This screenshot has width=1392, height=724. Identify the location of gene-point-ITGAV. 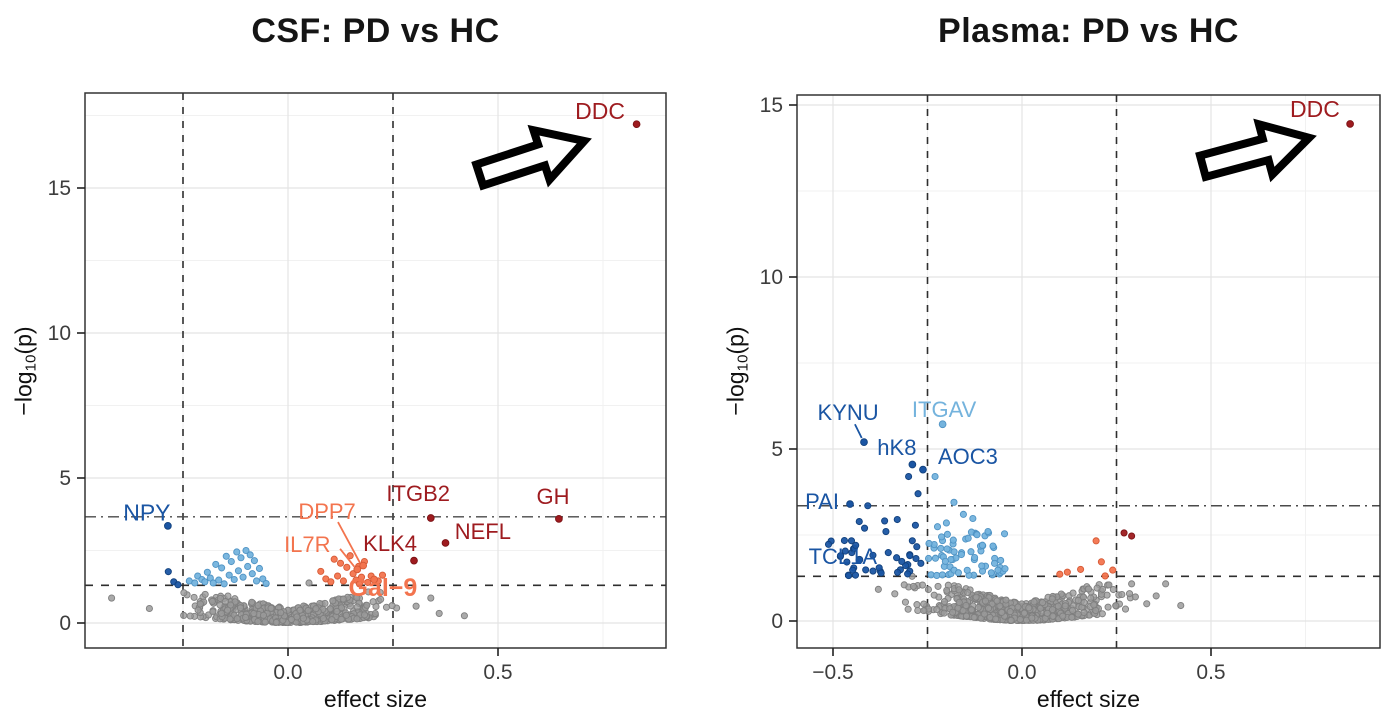
(942, 424).